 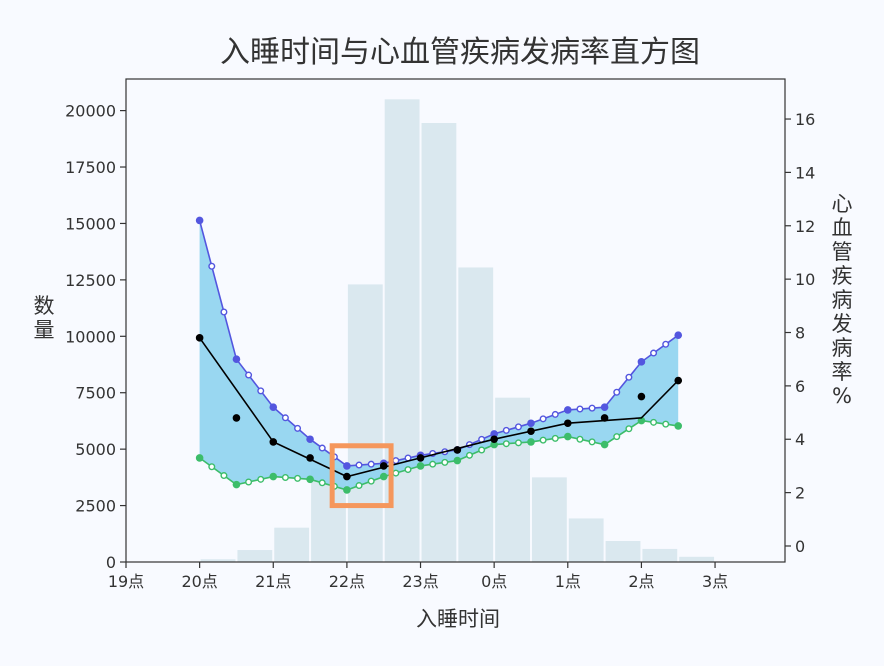 I want to click on left-tick-label: 17500, so click(x=90, y=167).